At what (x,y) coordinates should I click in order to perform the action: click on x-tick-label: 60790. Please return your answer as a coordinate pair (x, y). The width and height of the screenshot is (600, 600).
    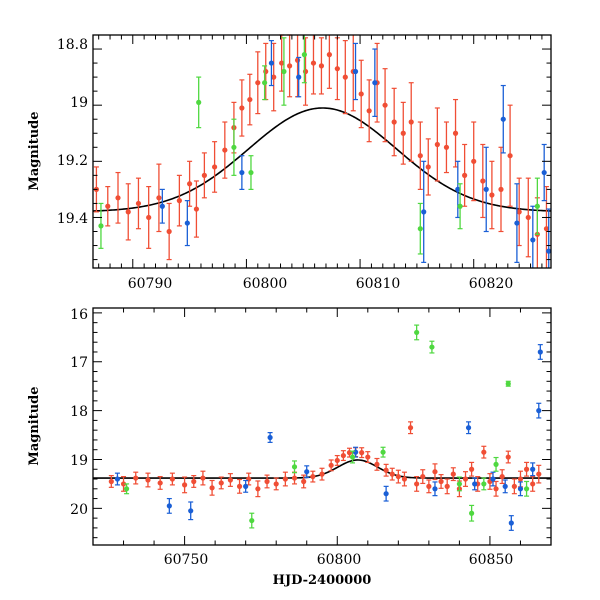
    Looking at the image, I should click on (150, 284).